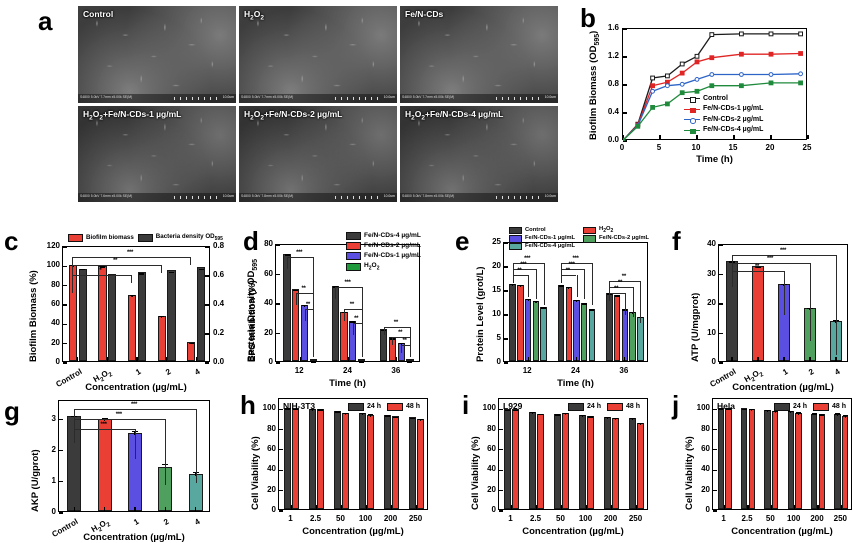 This screenshot has width=865, height=543. I want to click on panel-e-ytick-2: 10, so click(493, 313).